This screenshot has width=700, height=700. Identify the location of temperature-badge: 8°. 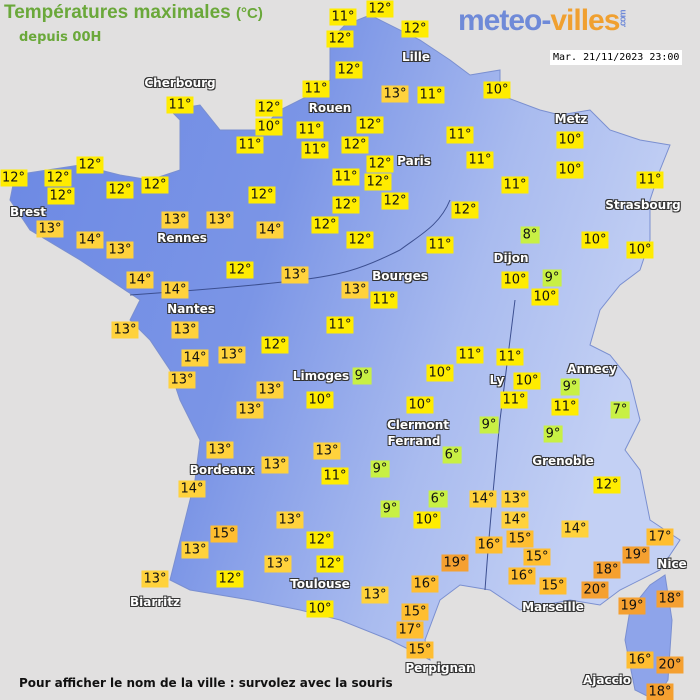
(530, 235).